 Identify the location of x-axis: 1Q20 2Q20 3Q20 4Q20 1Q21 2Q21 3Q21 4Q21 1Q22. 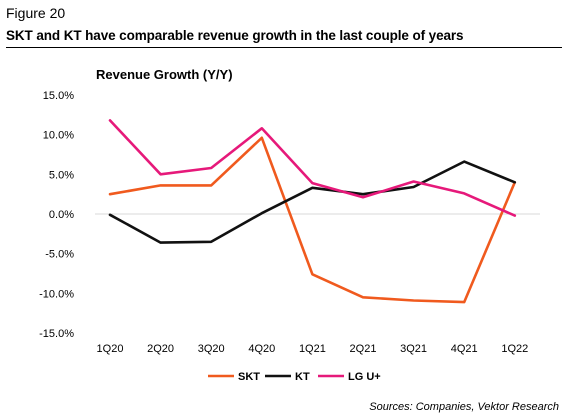
(313, 349).